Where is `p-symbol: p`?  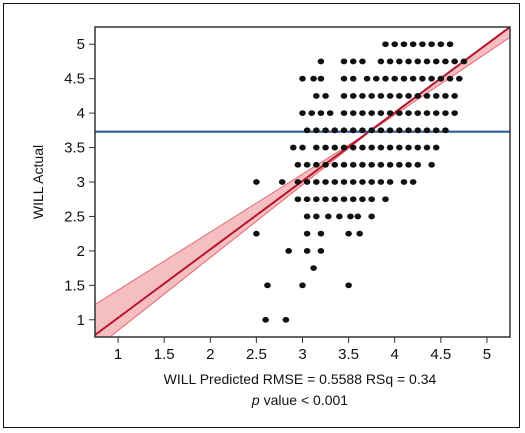
p-symbol: p is located at coordinates (255, 400).